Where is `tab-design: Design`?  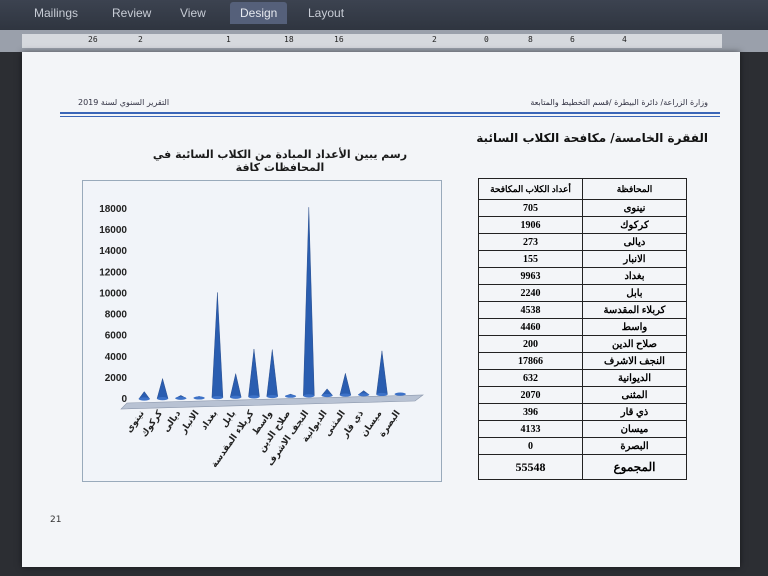
tab-design: Design is located at coordinates (259, 13).